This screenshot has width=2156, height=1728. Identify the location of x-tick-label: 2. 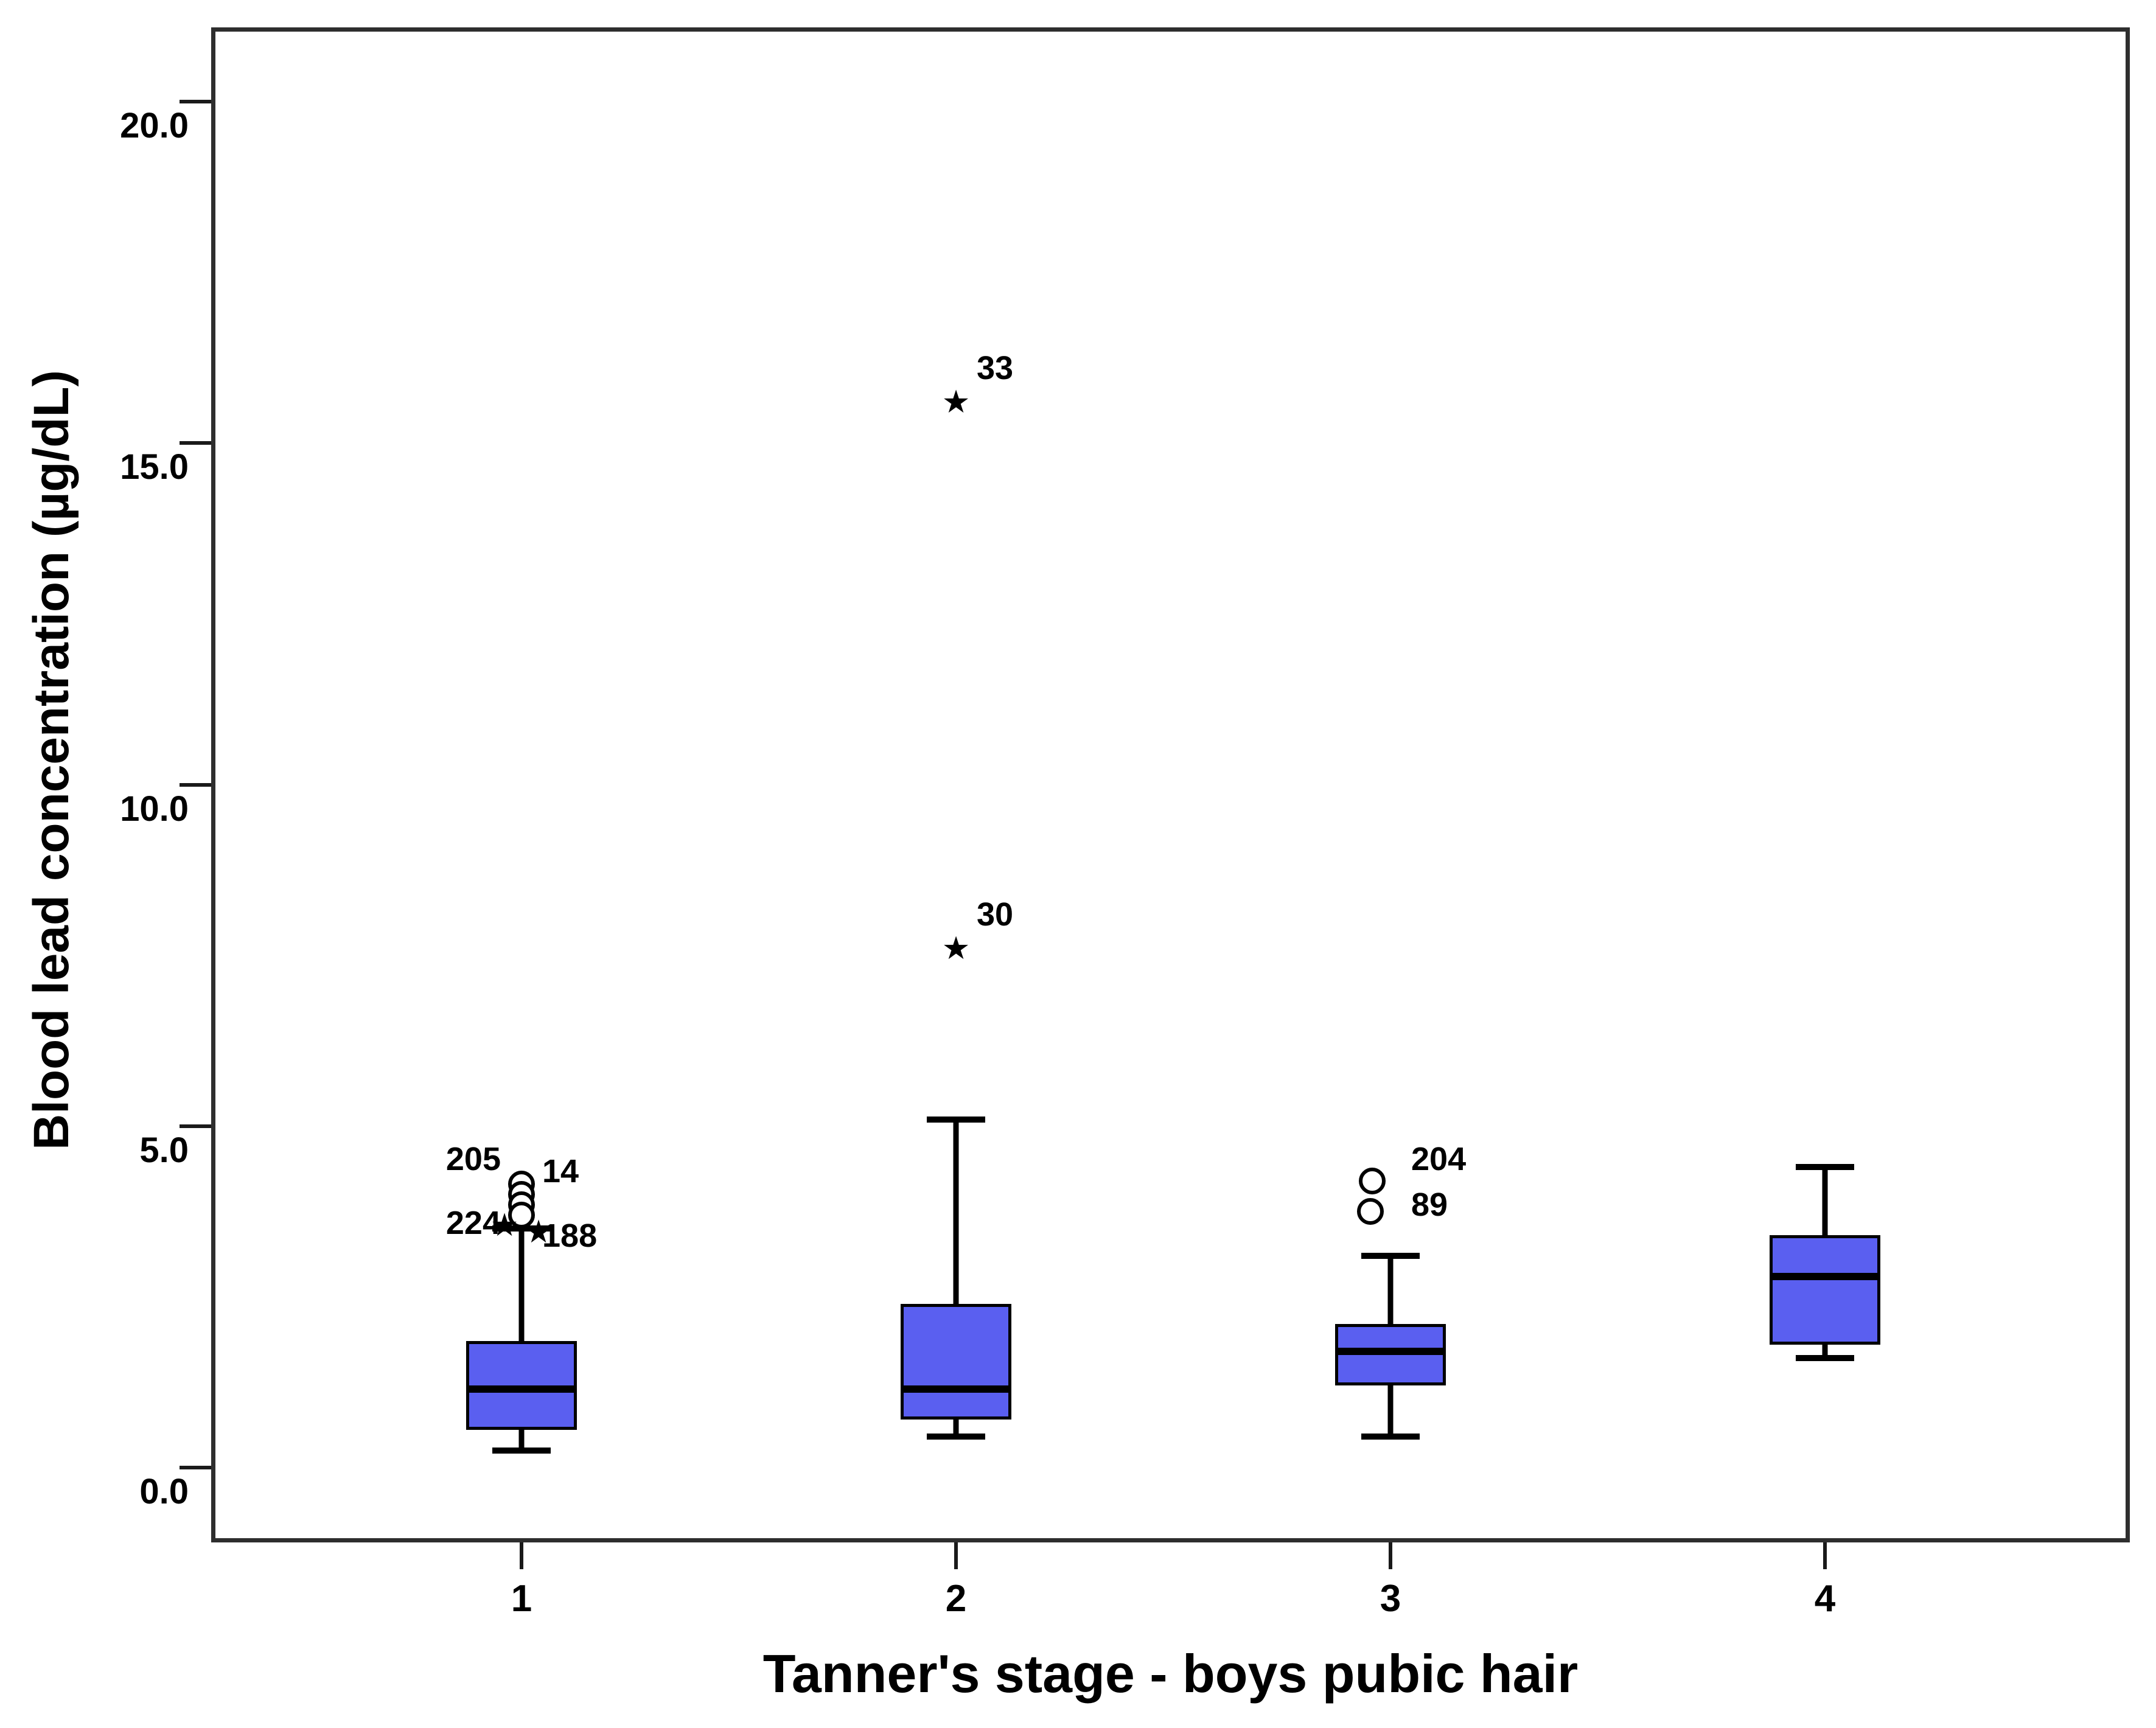
(956, 1599).